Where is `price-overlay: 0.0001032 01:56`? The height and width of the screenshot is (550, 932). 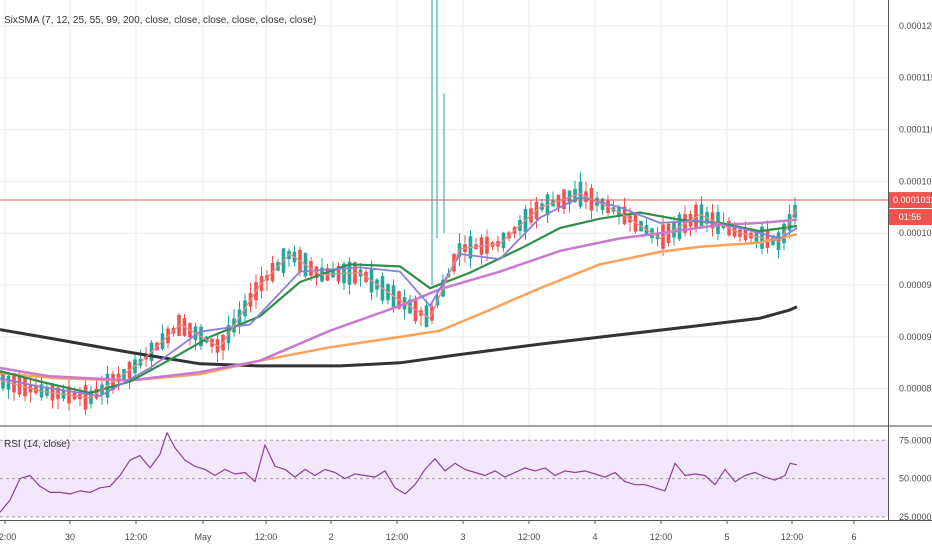 price-overlay: 0.0001032 01:56 is located at coordinates (466, 209).